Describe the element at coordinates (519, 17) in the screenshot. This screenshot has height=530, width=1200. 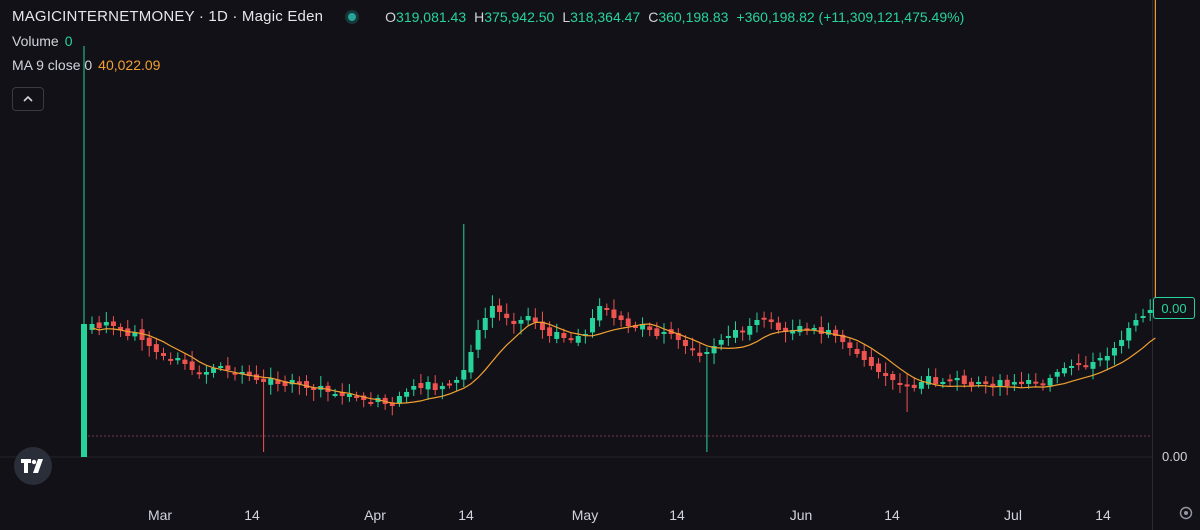
I see `ohlc-high-value: 375,942.50` at that location.